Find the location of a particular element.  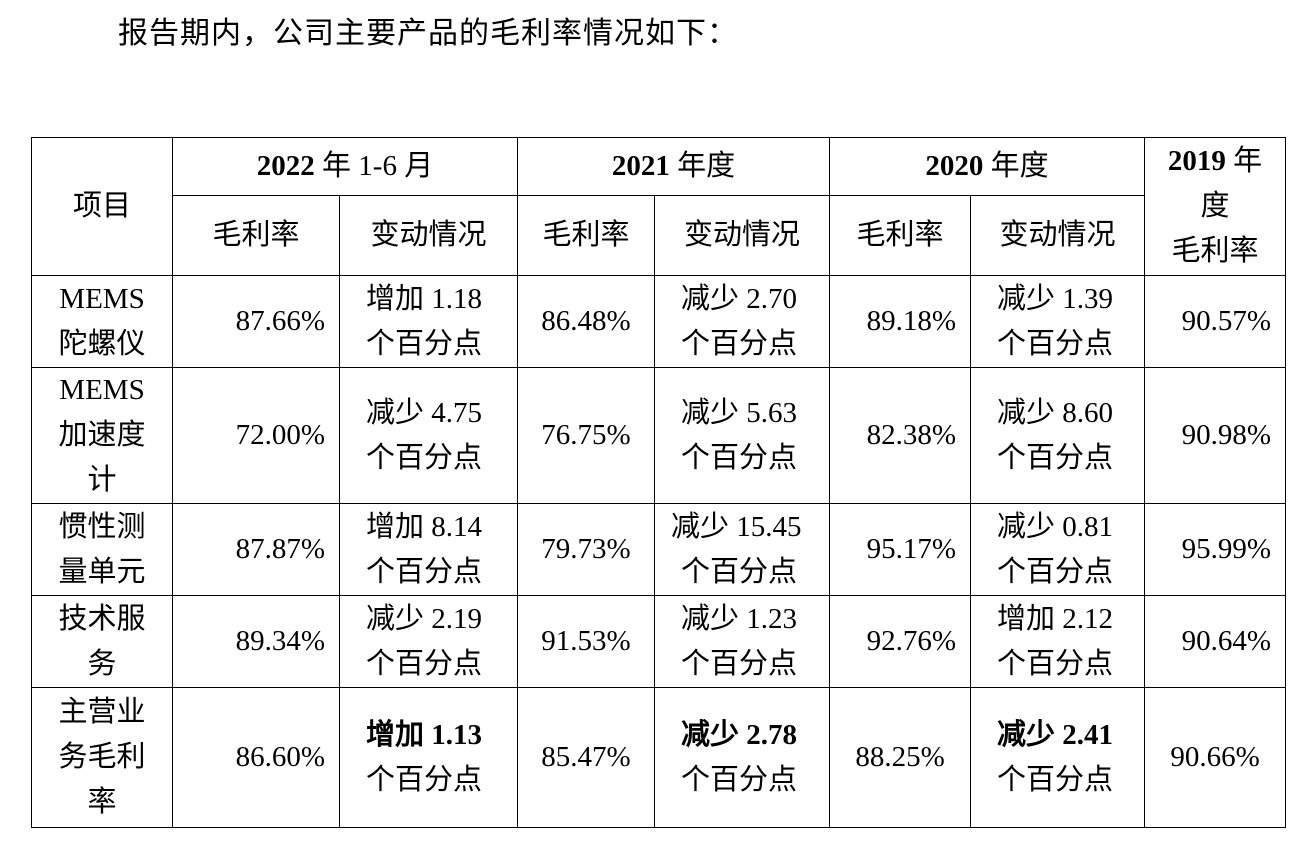

period-header-2022: 2022 年 1-6 月 is located at coordinates (345, 166).